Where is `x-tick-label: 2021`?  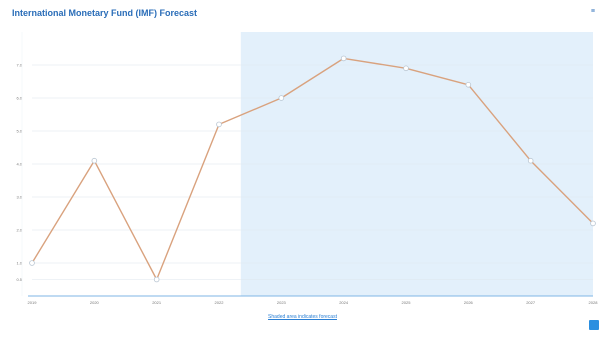 x-tick-label: 2021 is located at coordinates (157, 302).